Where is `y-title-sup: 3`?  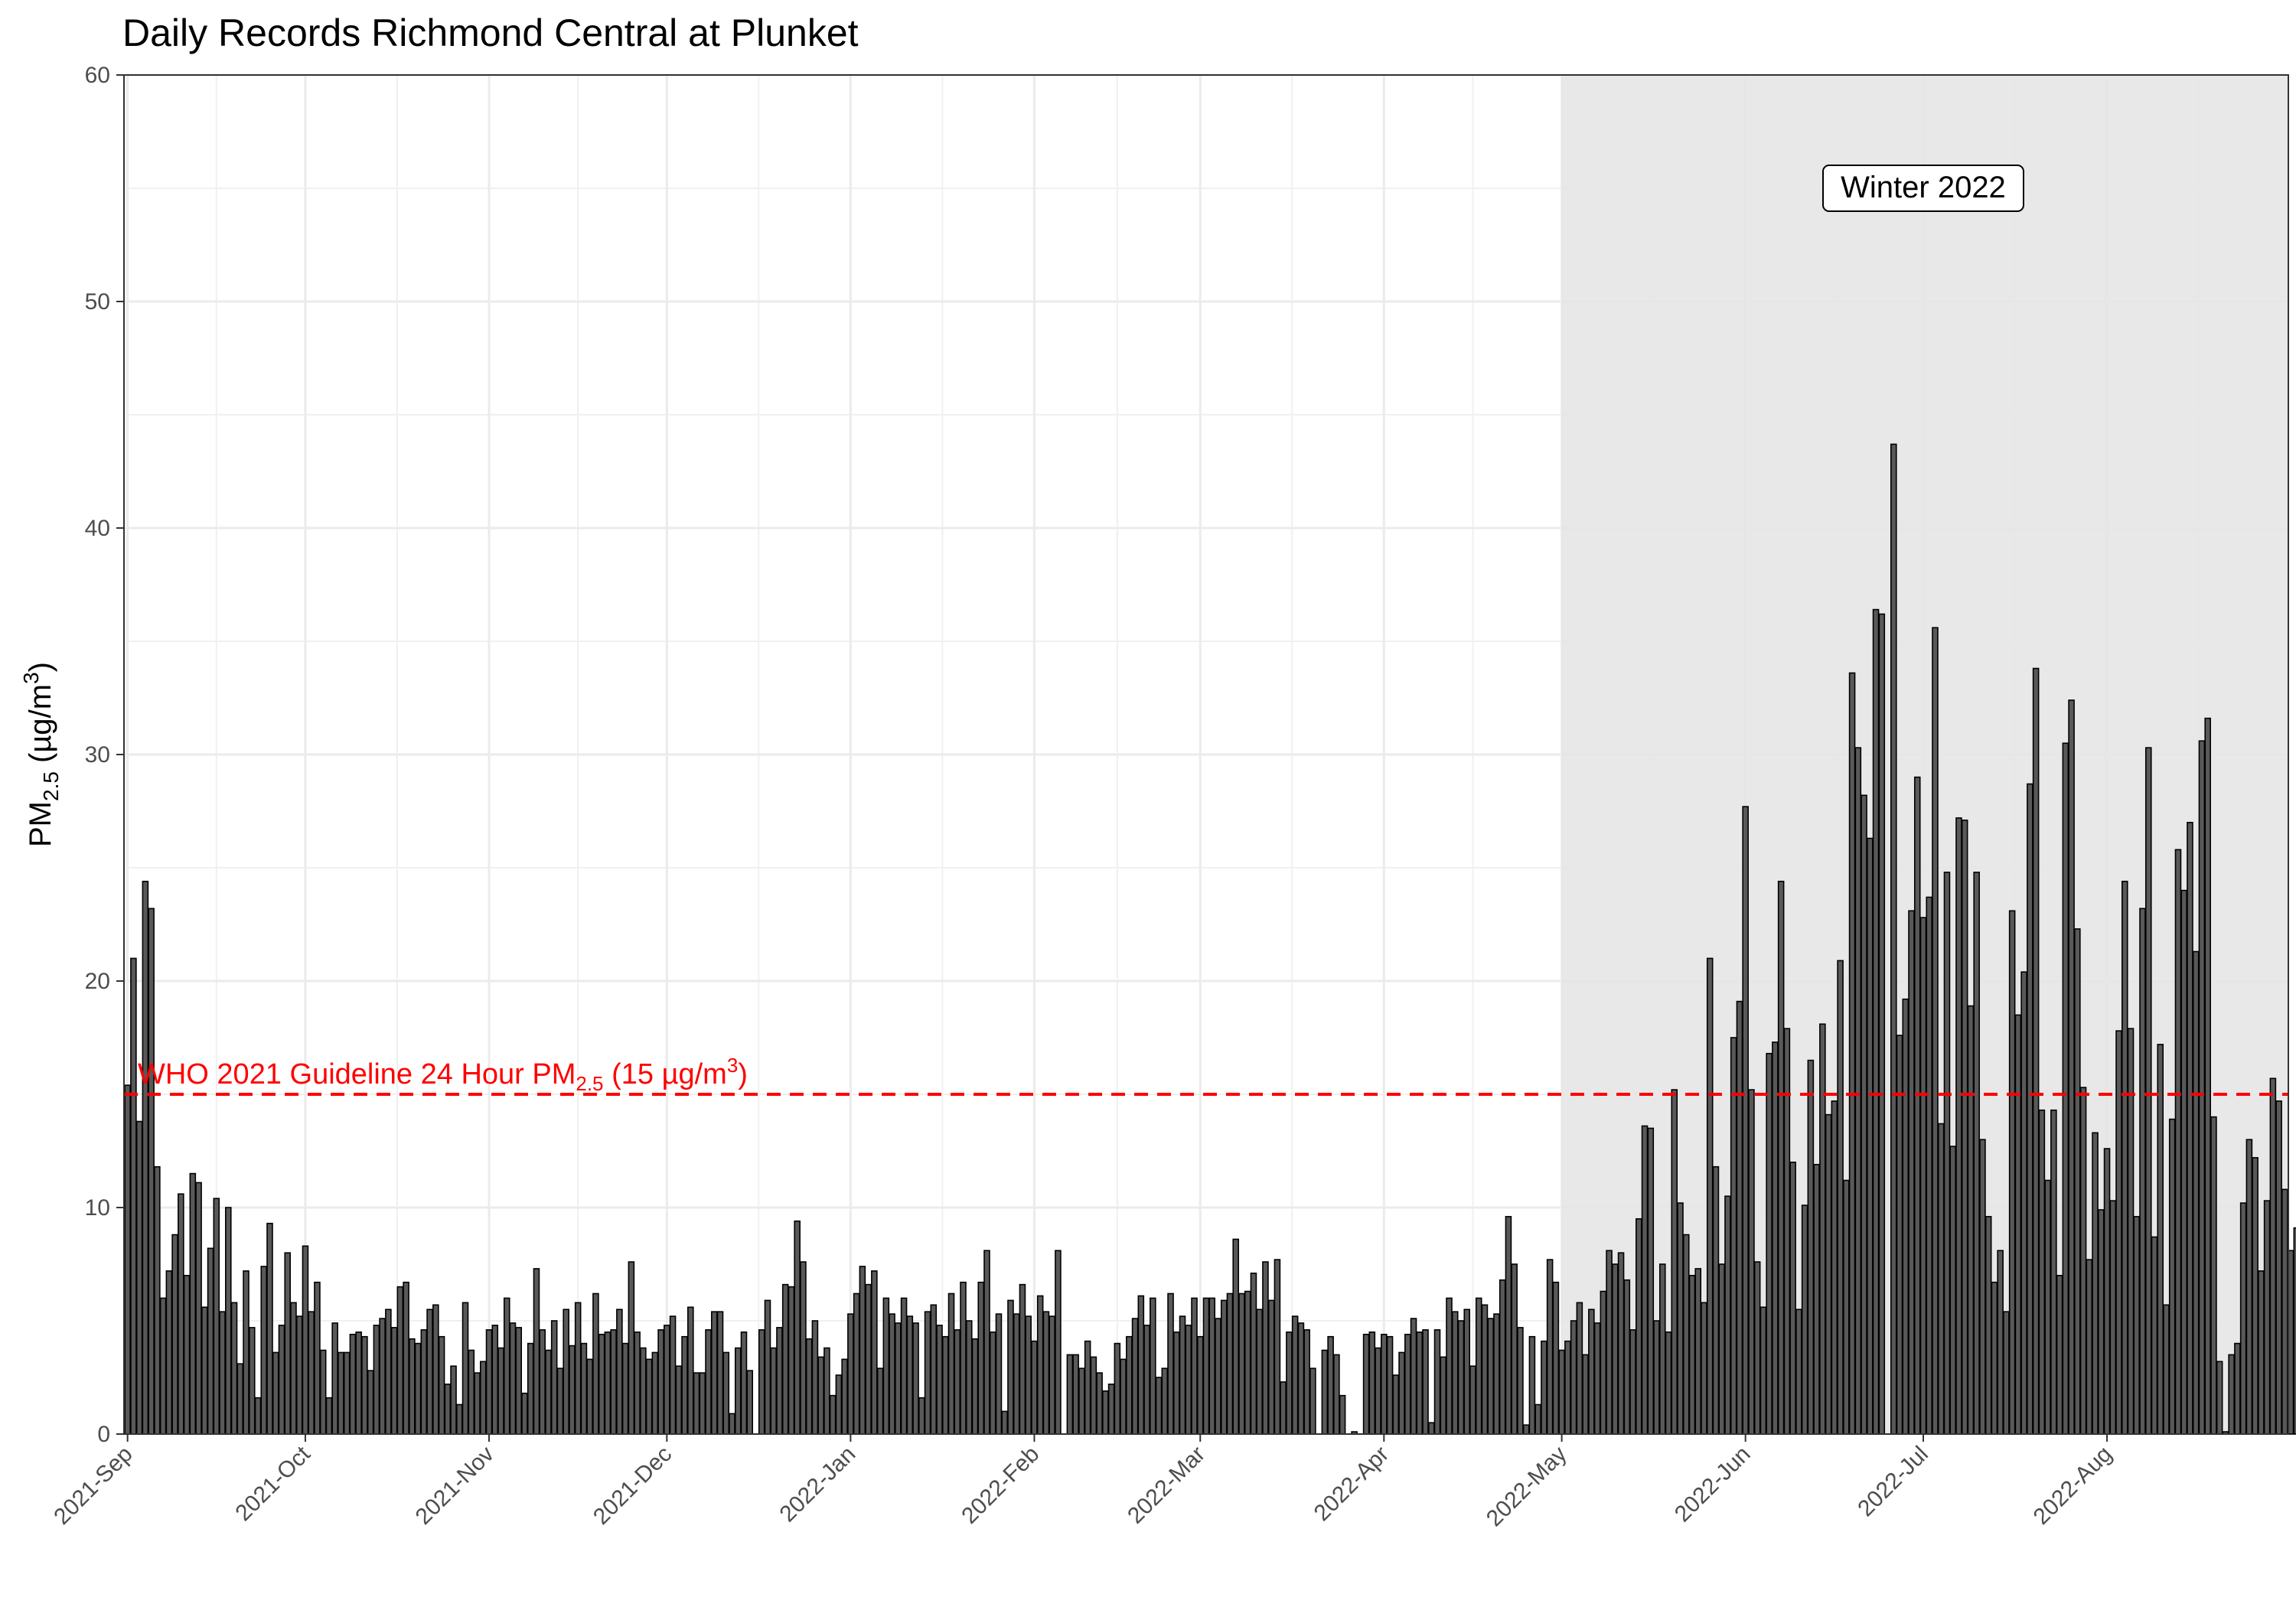 y-title-sup: 3 is located at coordinates (31, 678).